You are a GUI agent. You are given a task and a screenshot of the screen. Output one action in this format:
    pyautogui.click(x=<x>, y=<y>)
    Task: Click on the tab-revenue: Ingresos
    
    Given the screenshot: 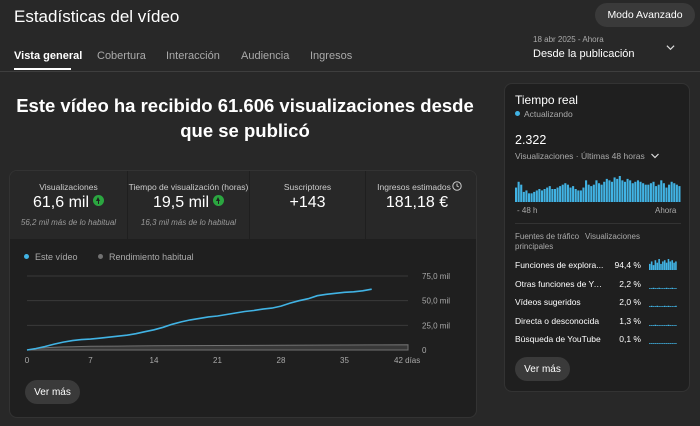 What is the action you would take?
    pyautogui.click(x=331, y=56)
    